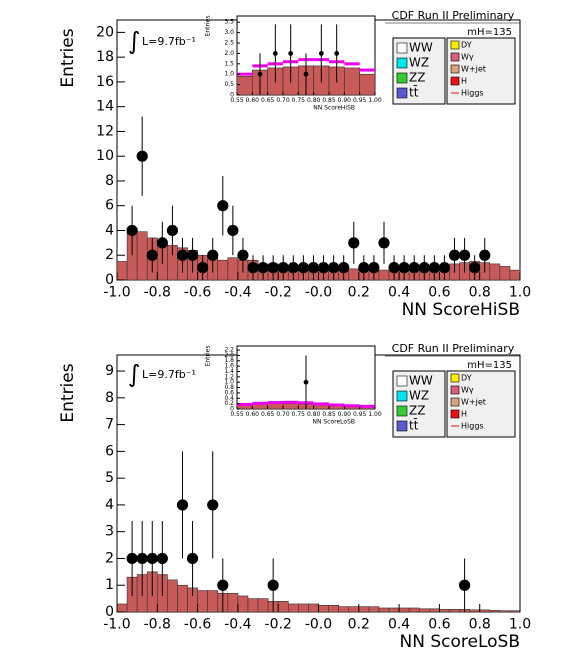 This screenshot has height=671, width=567. What do you see at coordinates (283, 100) in the screenshot?
I see `x-tick-label: 0.70` at bounding box center [283, 100].